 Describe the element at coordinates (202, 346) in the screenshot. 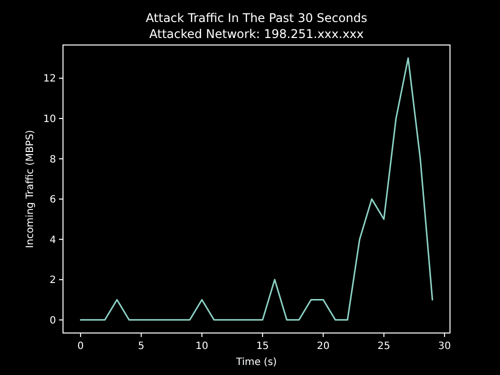

I see `x-tick-label: 10` at that location.